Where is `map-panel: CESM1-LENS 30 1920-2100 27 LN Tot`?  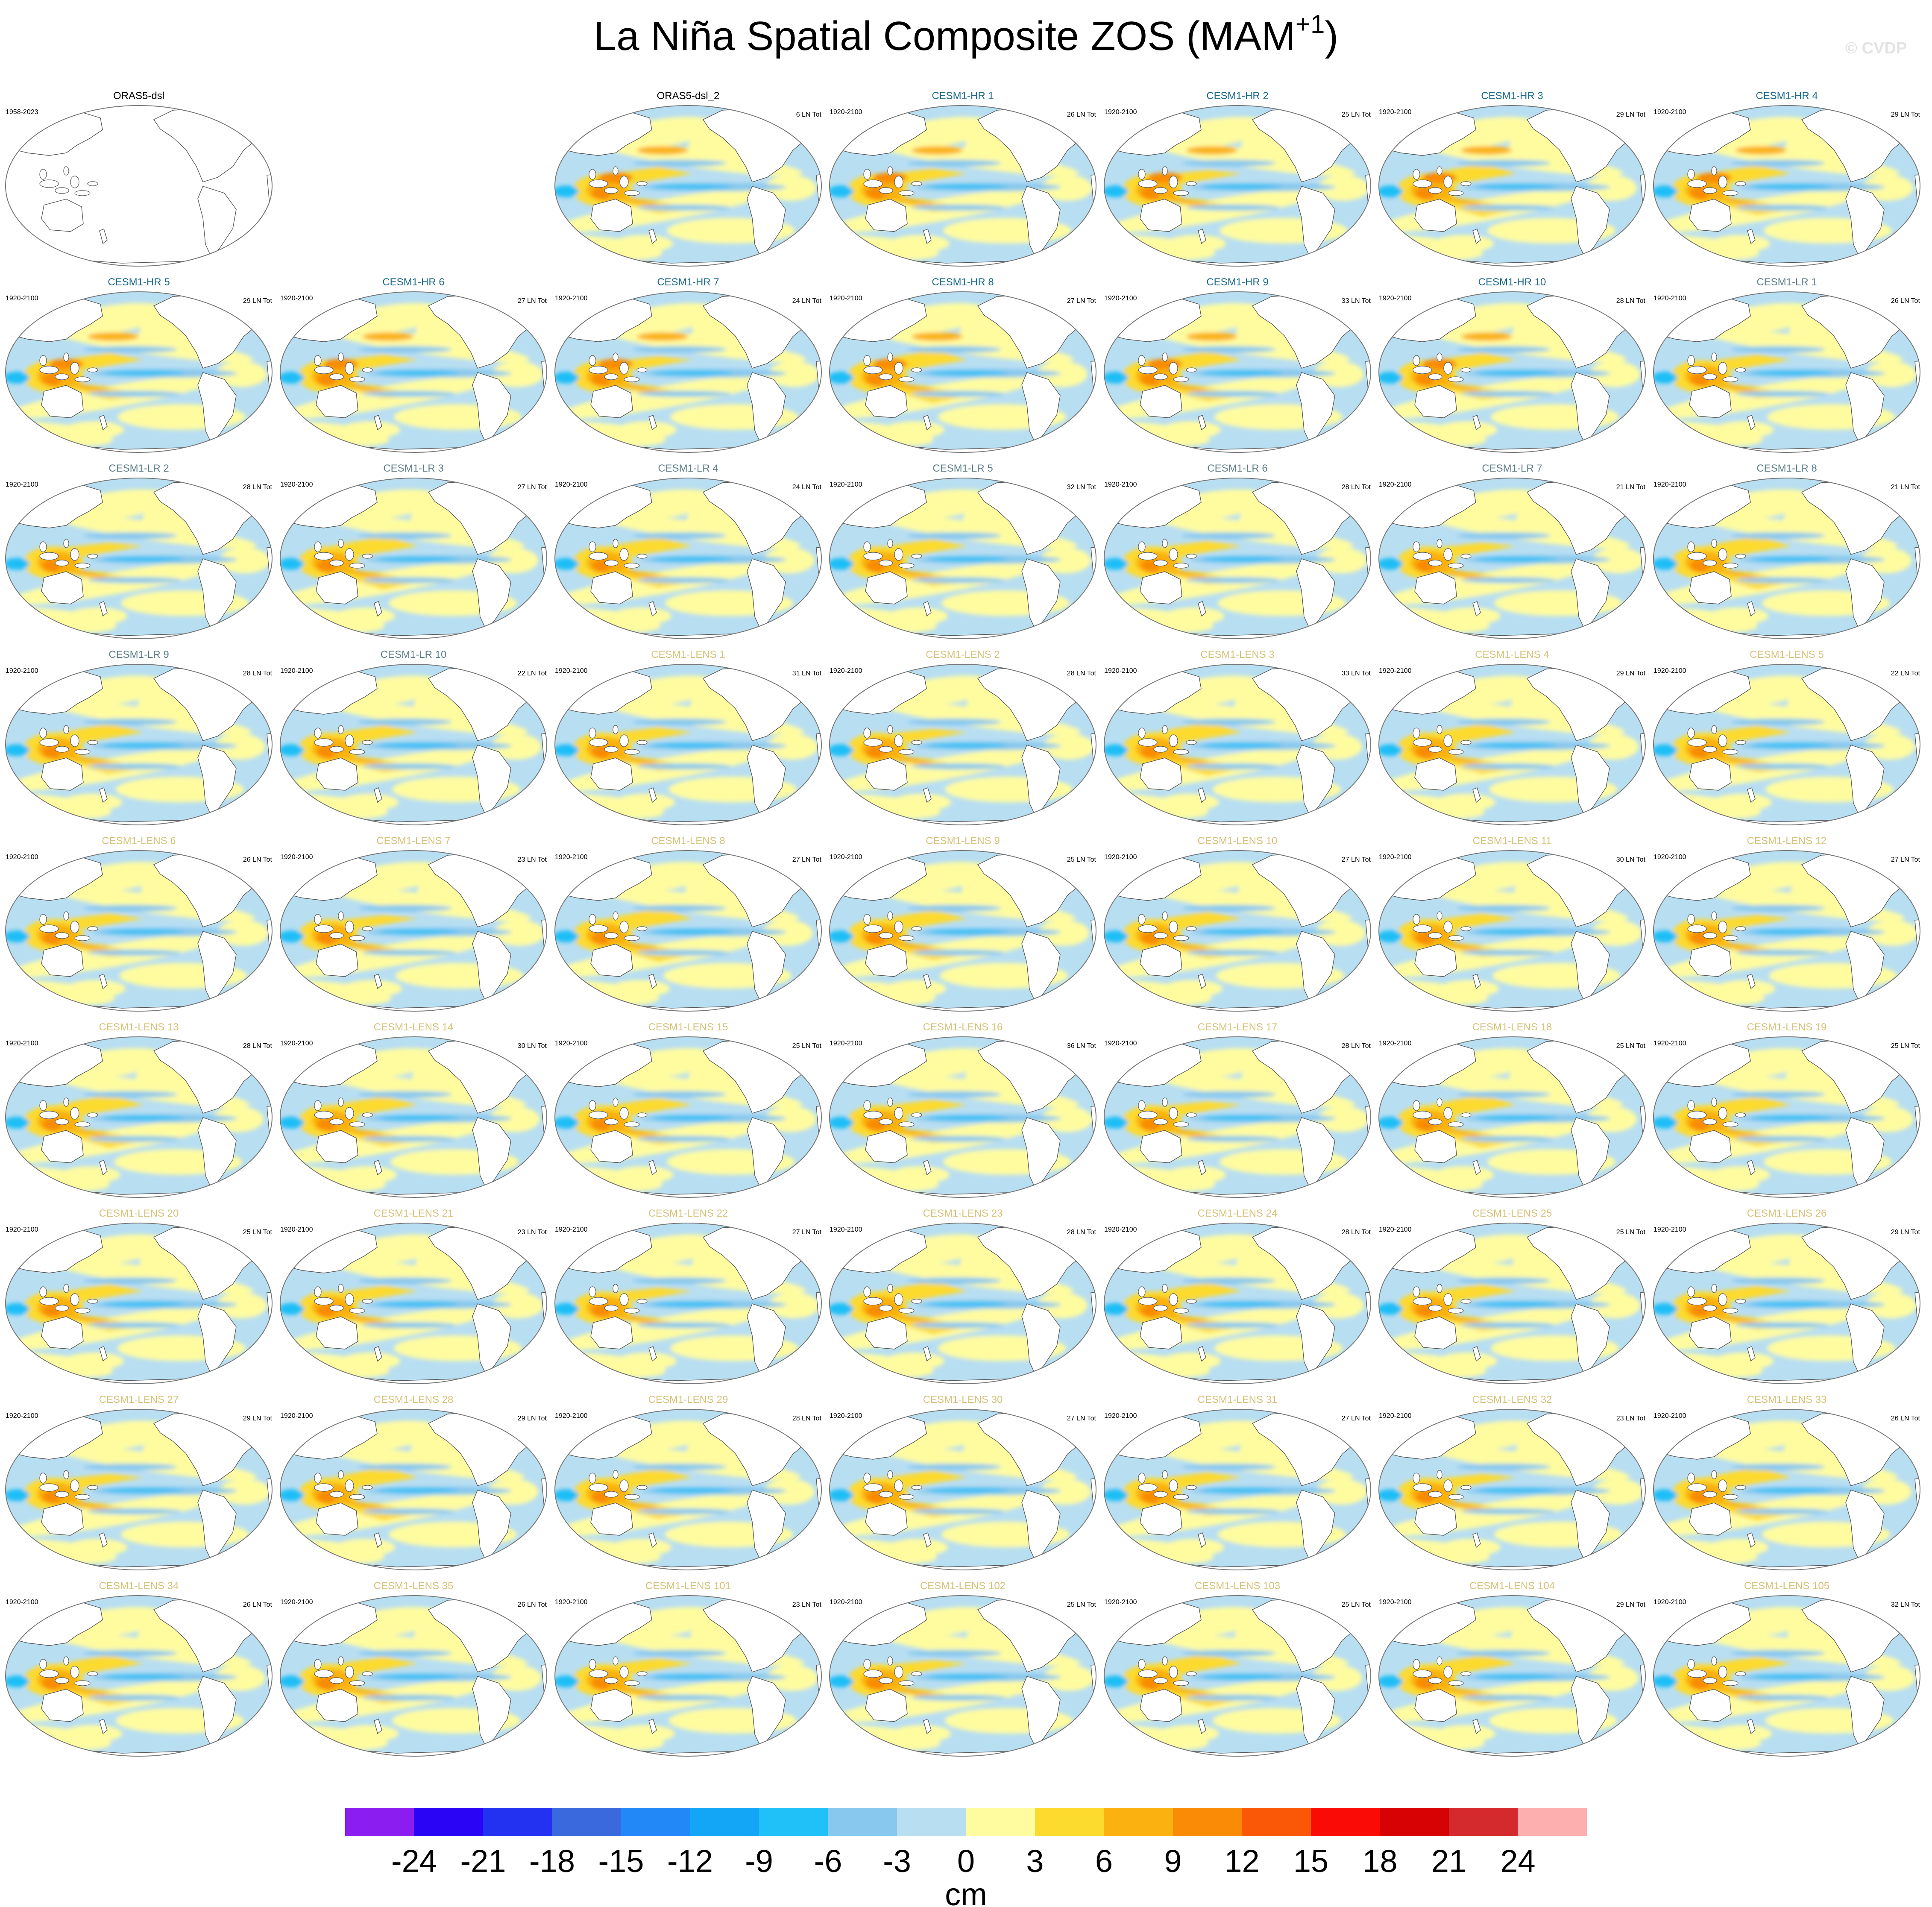
map-panel: CESM1-LENS 30 1920-2100 27 LN Tot is located at coordinates (962, 1482).